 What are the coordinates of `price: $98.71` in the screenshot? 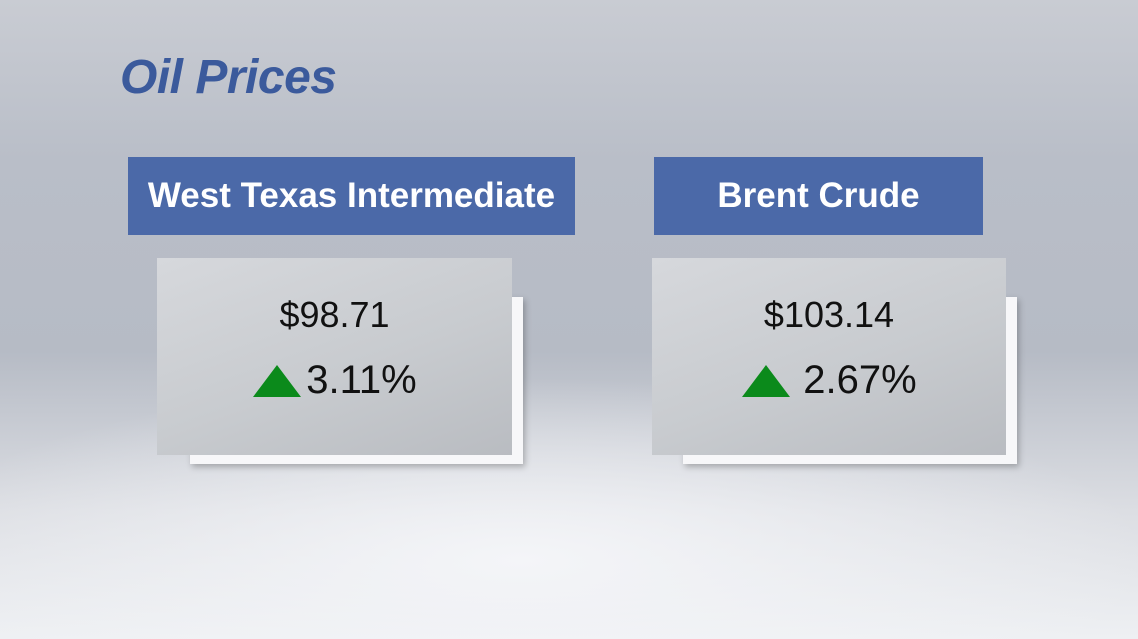 It's located at (334, 314).